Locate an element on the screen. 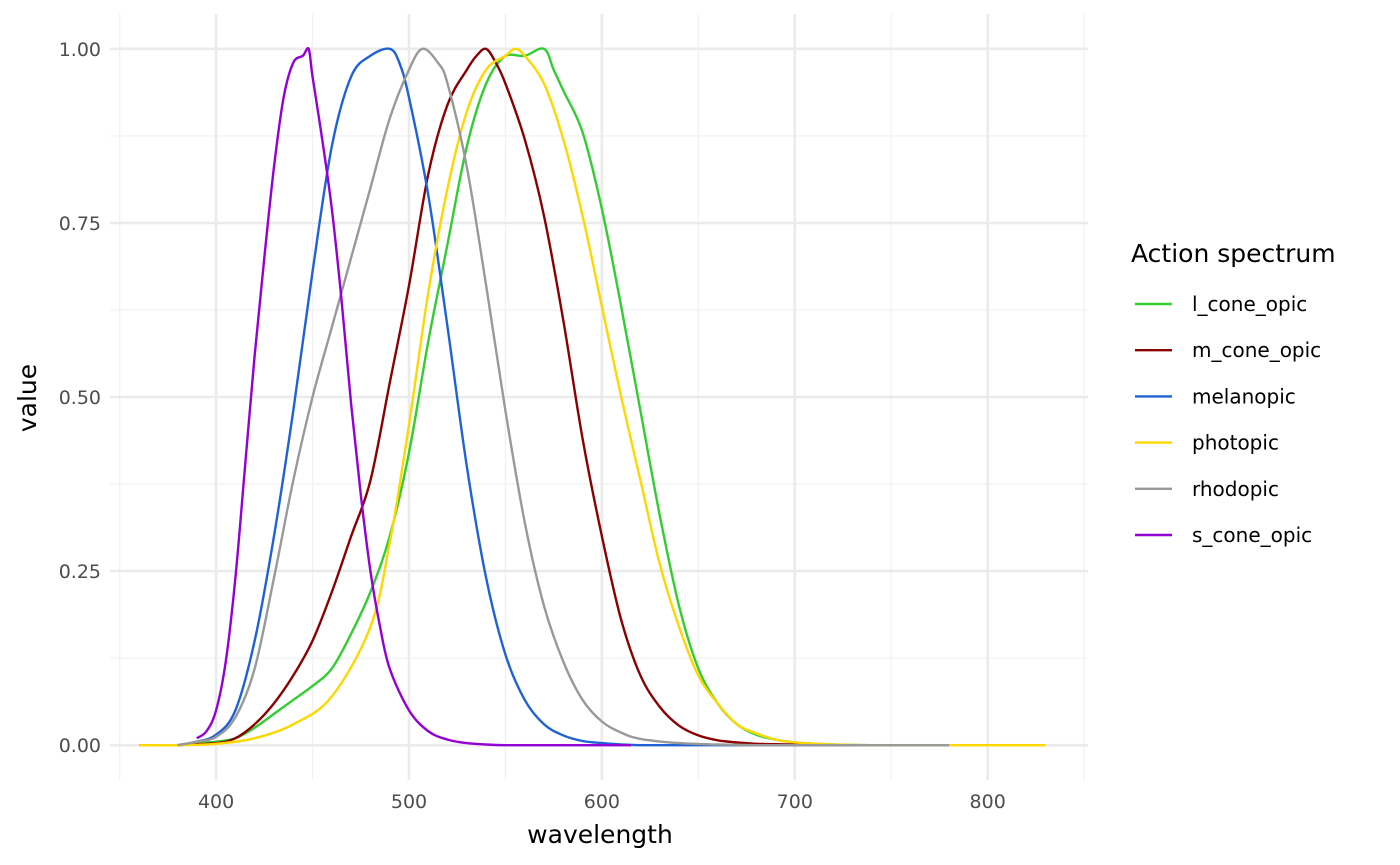  y-tick-label: 1.00 is located at coordinates (80, 50).